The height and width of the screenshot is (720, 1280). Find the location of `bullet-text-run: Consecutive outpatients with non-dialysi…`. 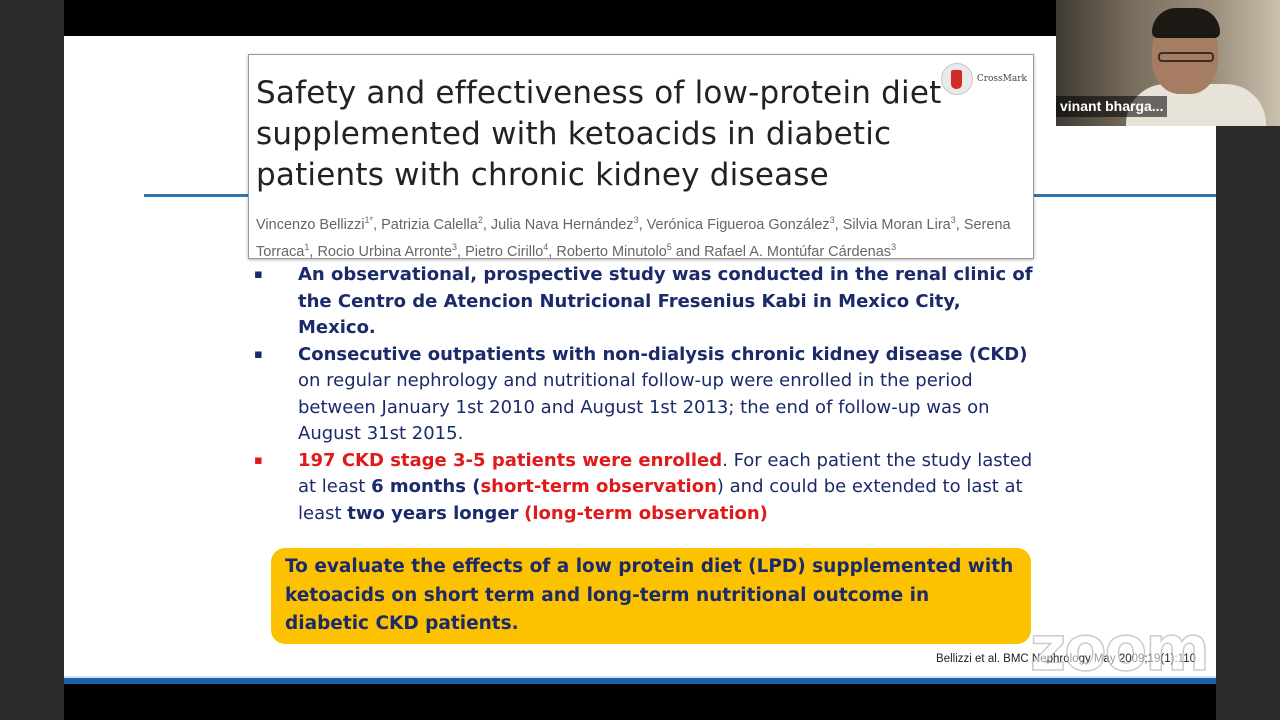

bullet-text-run: Consecutive outpatients with non-dialysi… is located at coordinates (663, 354).